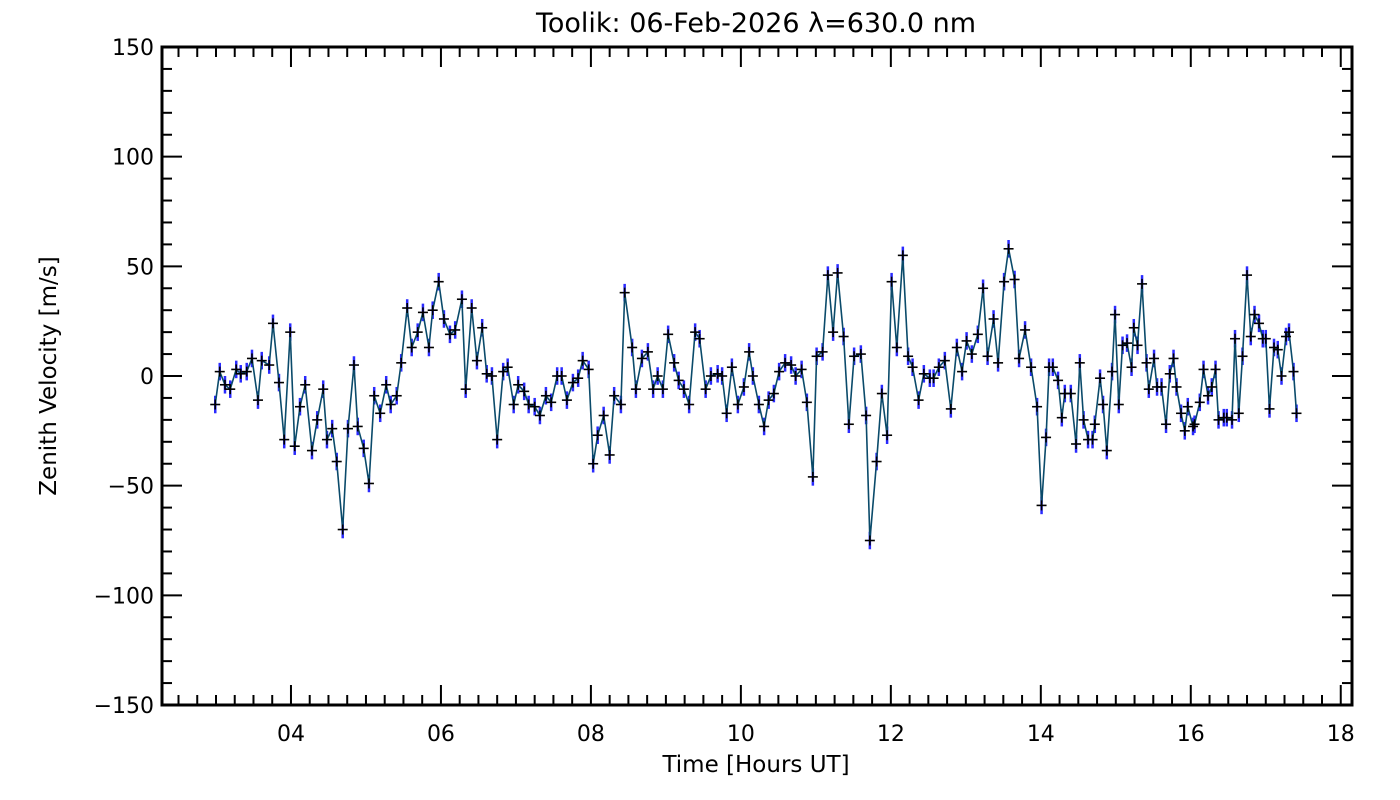 This screenshot has height=800, width=1400. I want to click on x-tick-label: 12, so click(891, 734).